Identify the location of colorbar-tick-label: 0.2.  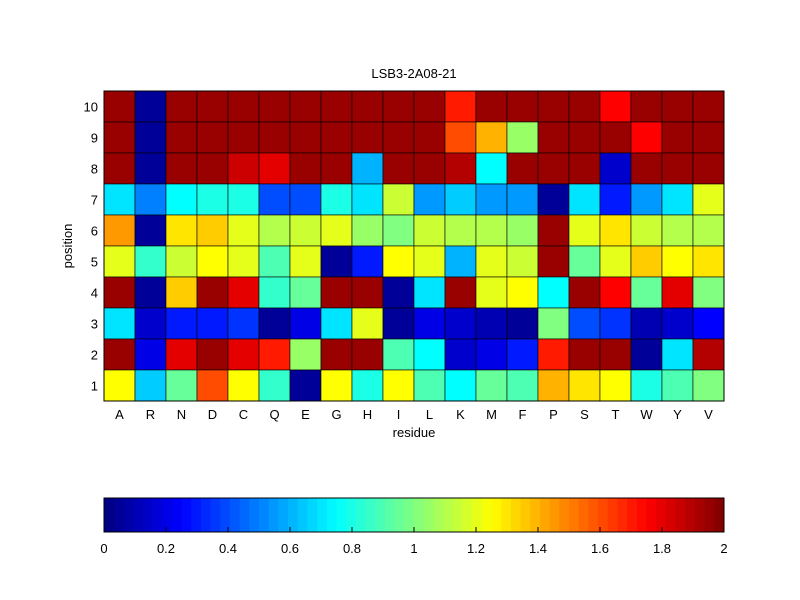
(166, 548).